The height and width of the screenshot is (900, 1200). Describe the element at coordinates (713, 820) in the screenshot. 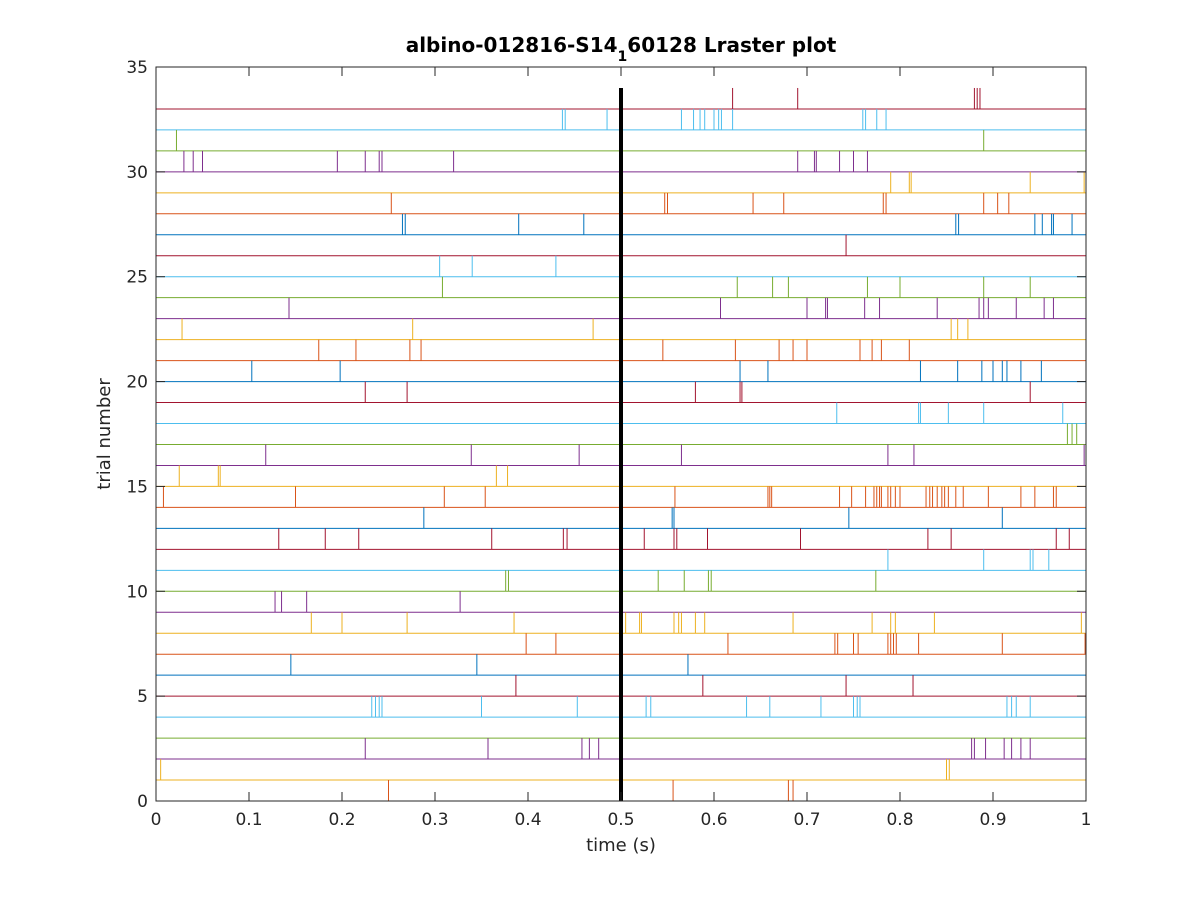

I see `x-tick-label: 0.6` at that location.